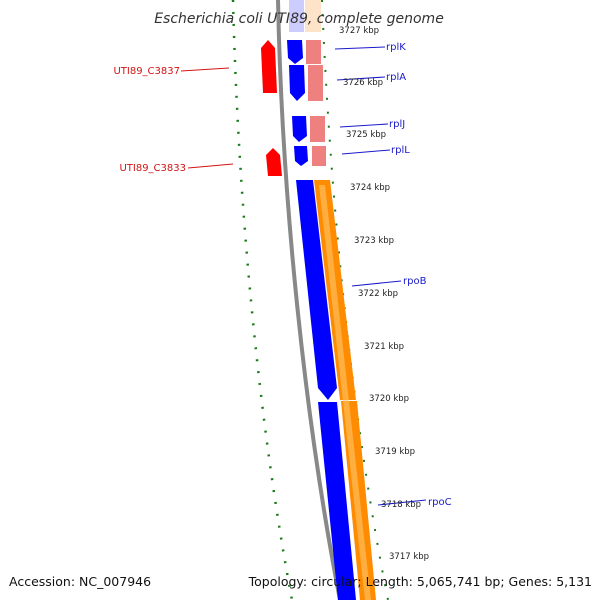 The width and height of the screenshot is (600, 600). I want to click on rplL-leader, so click(366, 152).